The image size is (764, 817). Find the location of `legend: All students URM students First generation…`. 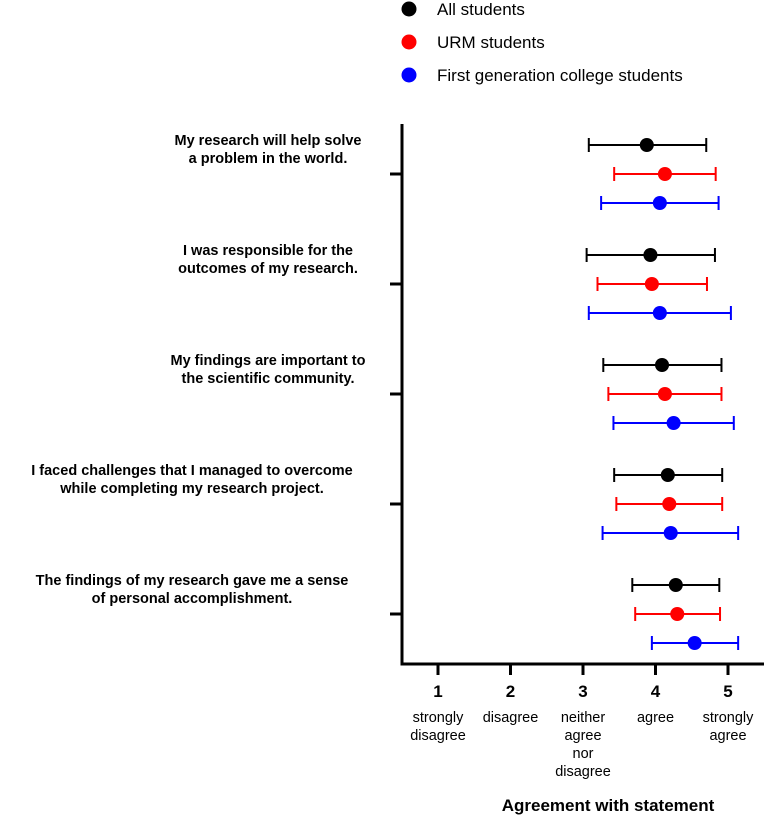

legend: All students URM students First generation… is located at coordinates (542, 42).